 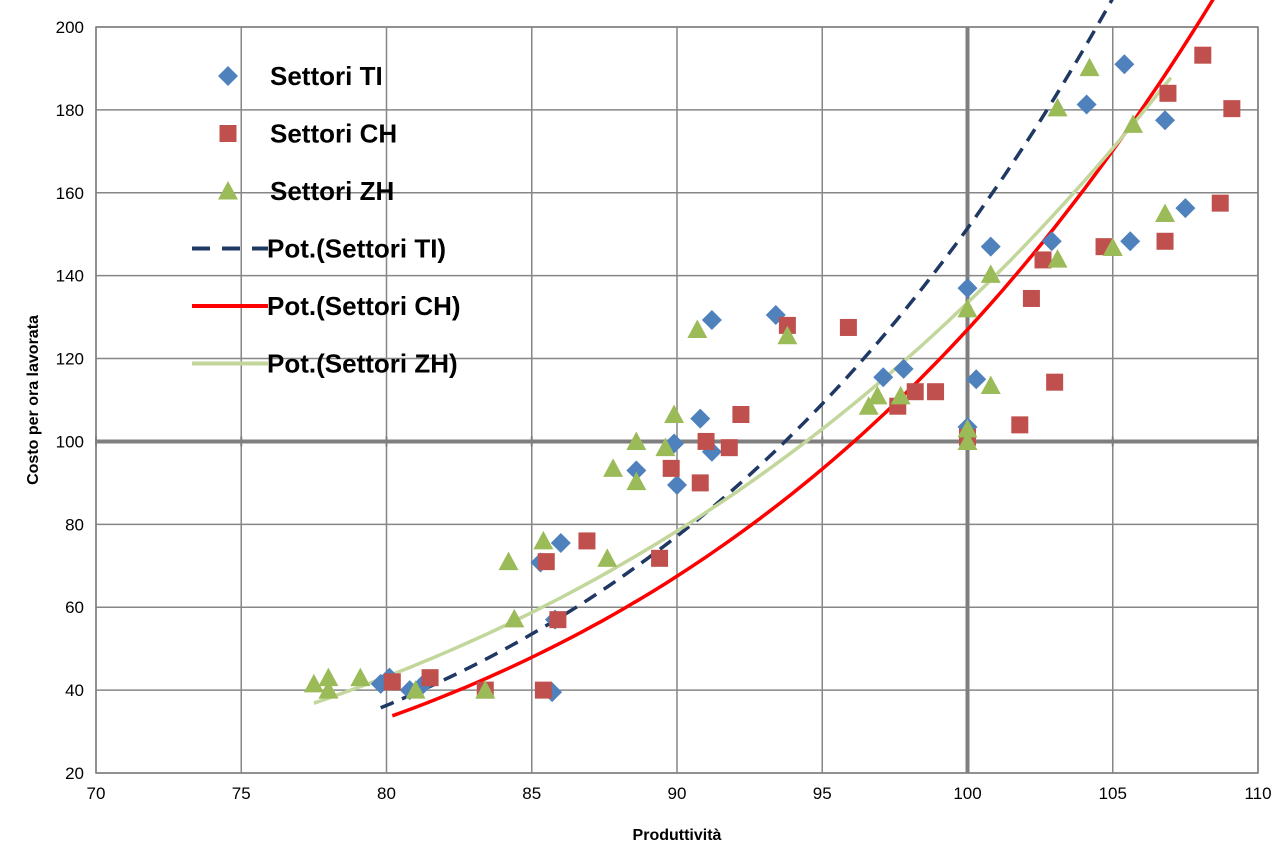 What do you see at coordinates (241, 793) in the screenshot?
I see `x-tick-label: 75` at bounding box center [241, 793].